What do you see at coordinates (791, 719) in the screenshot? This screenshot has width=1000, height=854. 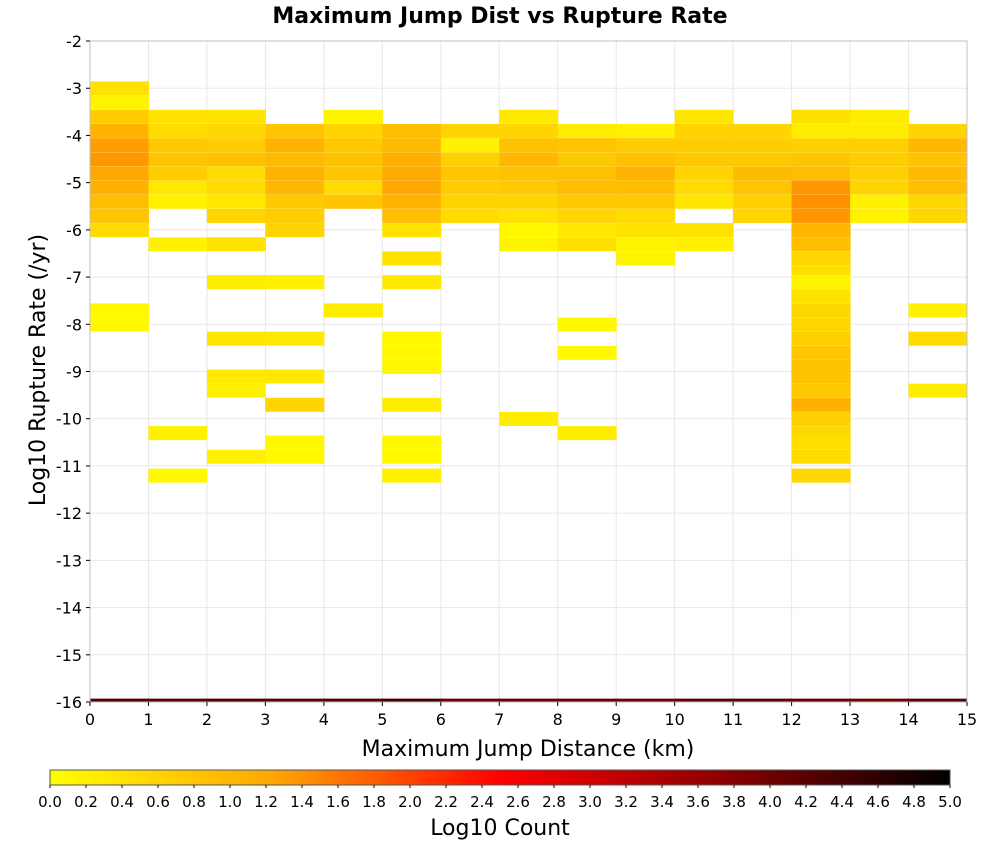 I see `x-tick-label: 12` at bounding box center [791, 719].